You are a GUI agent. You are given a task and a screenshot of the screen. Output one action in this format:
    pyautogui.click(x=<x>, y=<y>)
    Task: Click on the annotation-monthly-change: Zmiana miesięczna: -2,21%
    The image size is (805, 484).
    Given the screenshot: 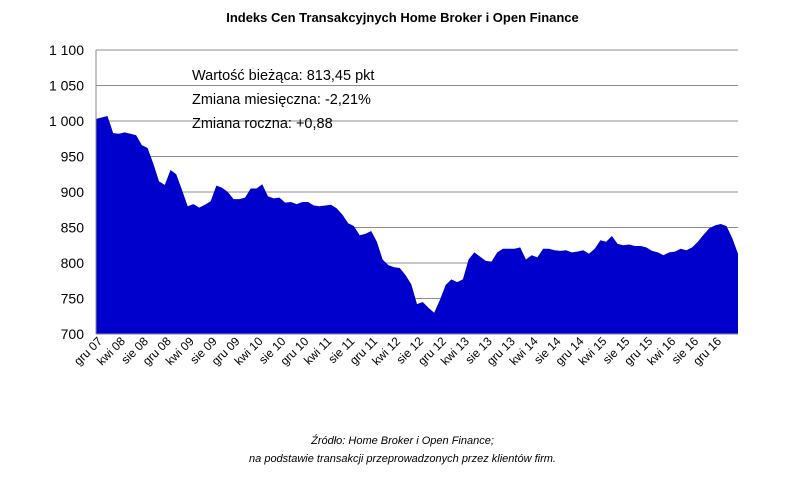 What is the action you would take?
    pyautogui.click(x=281, y=100)
    